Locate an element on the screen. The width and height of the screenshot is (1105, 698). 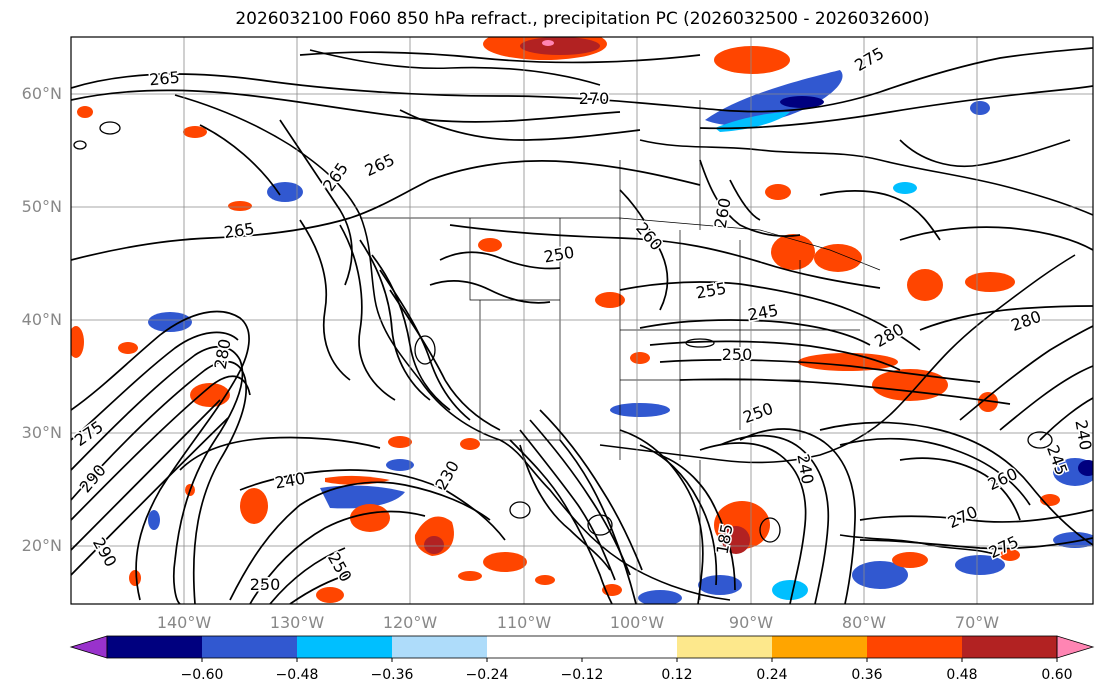
lat-label-50: 50°N is located at coordinates (42, 206).